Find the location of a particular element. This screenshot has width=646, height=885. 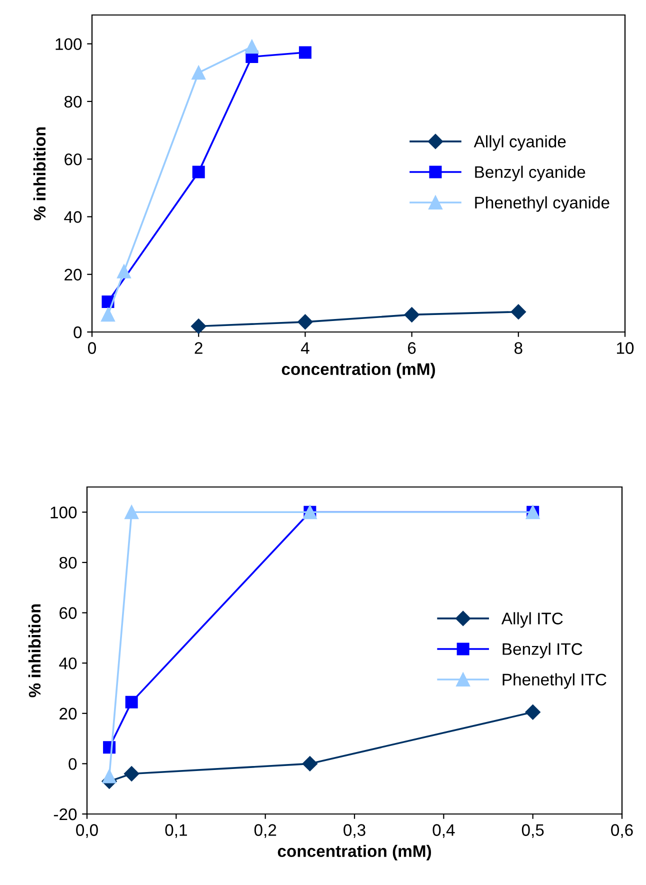

x-tick-label: 0,0 is located at coordinates (87, 831).